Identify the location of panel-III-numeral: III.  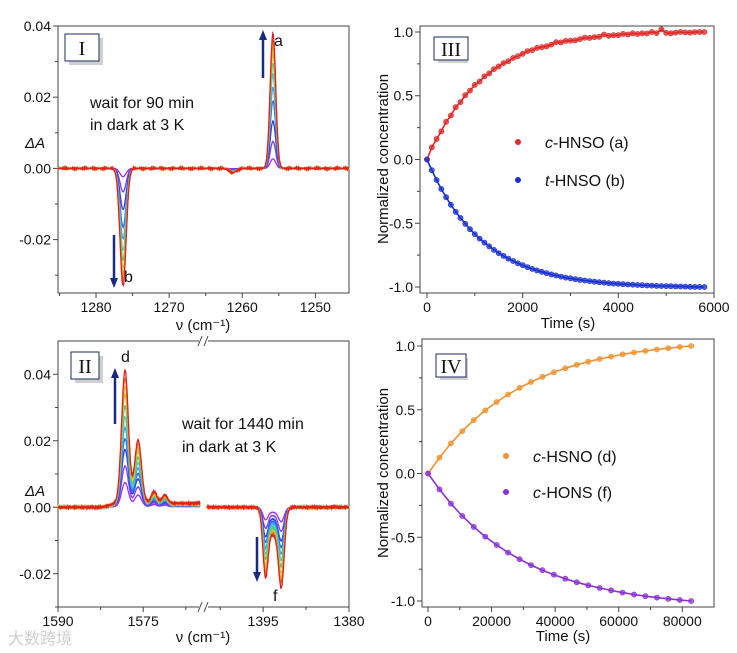
(451, 50).